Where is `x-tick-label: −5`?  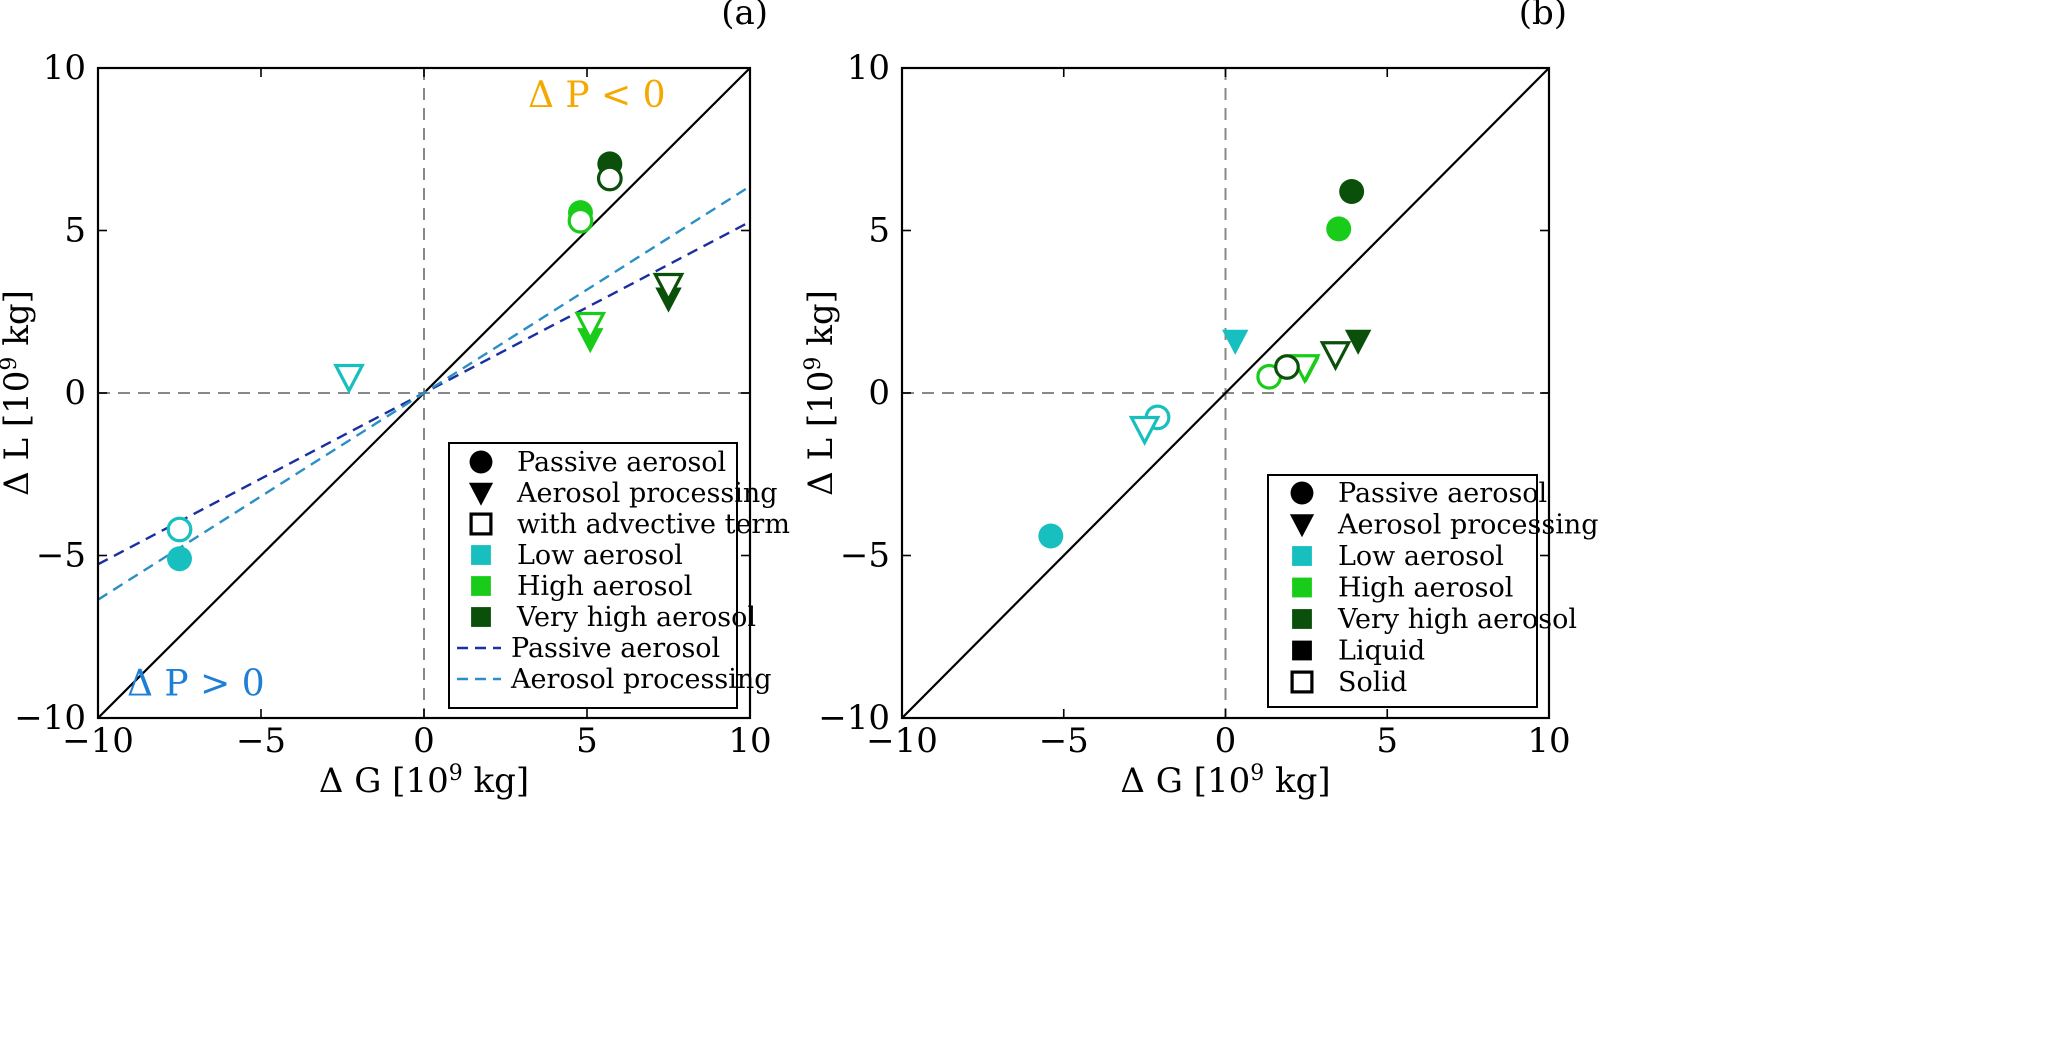
x-tick-label: −5 is located at coordinates (1064, 741).